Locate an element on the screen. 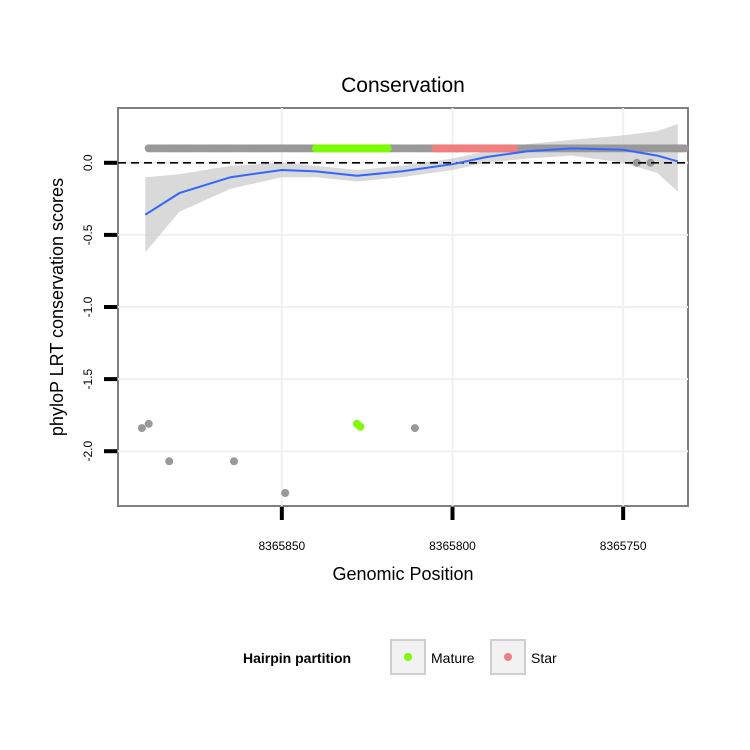  y-tick-label-2: -1.0 is located at coordinates (88, 306).